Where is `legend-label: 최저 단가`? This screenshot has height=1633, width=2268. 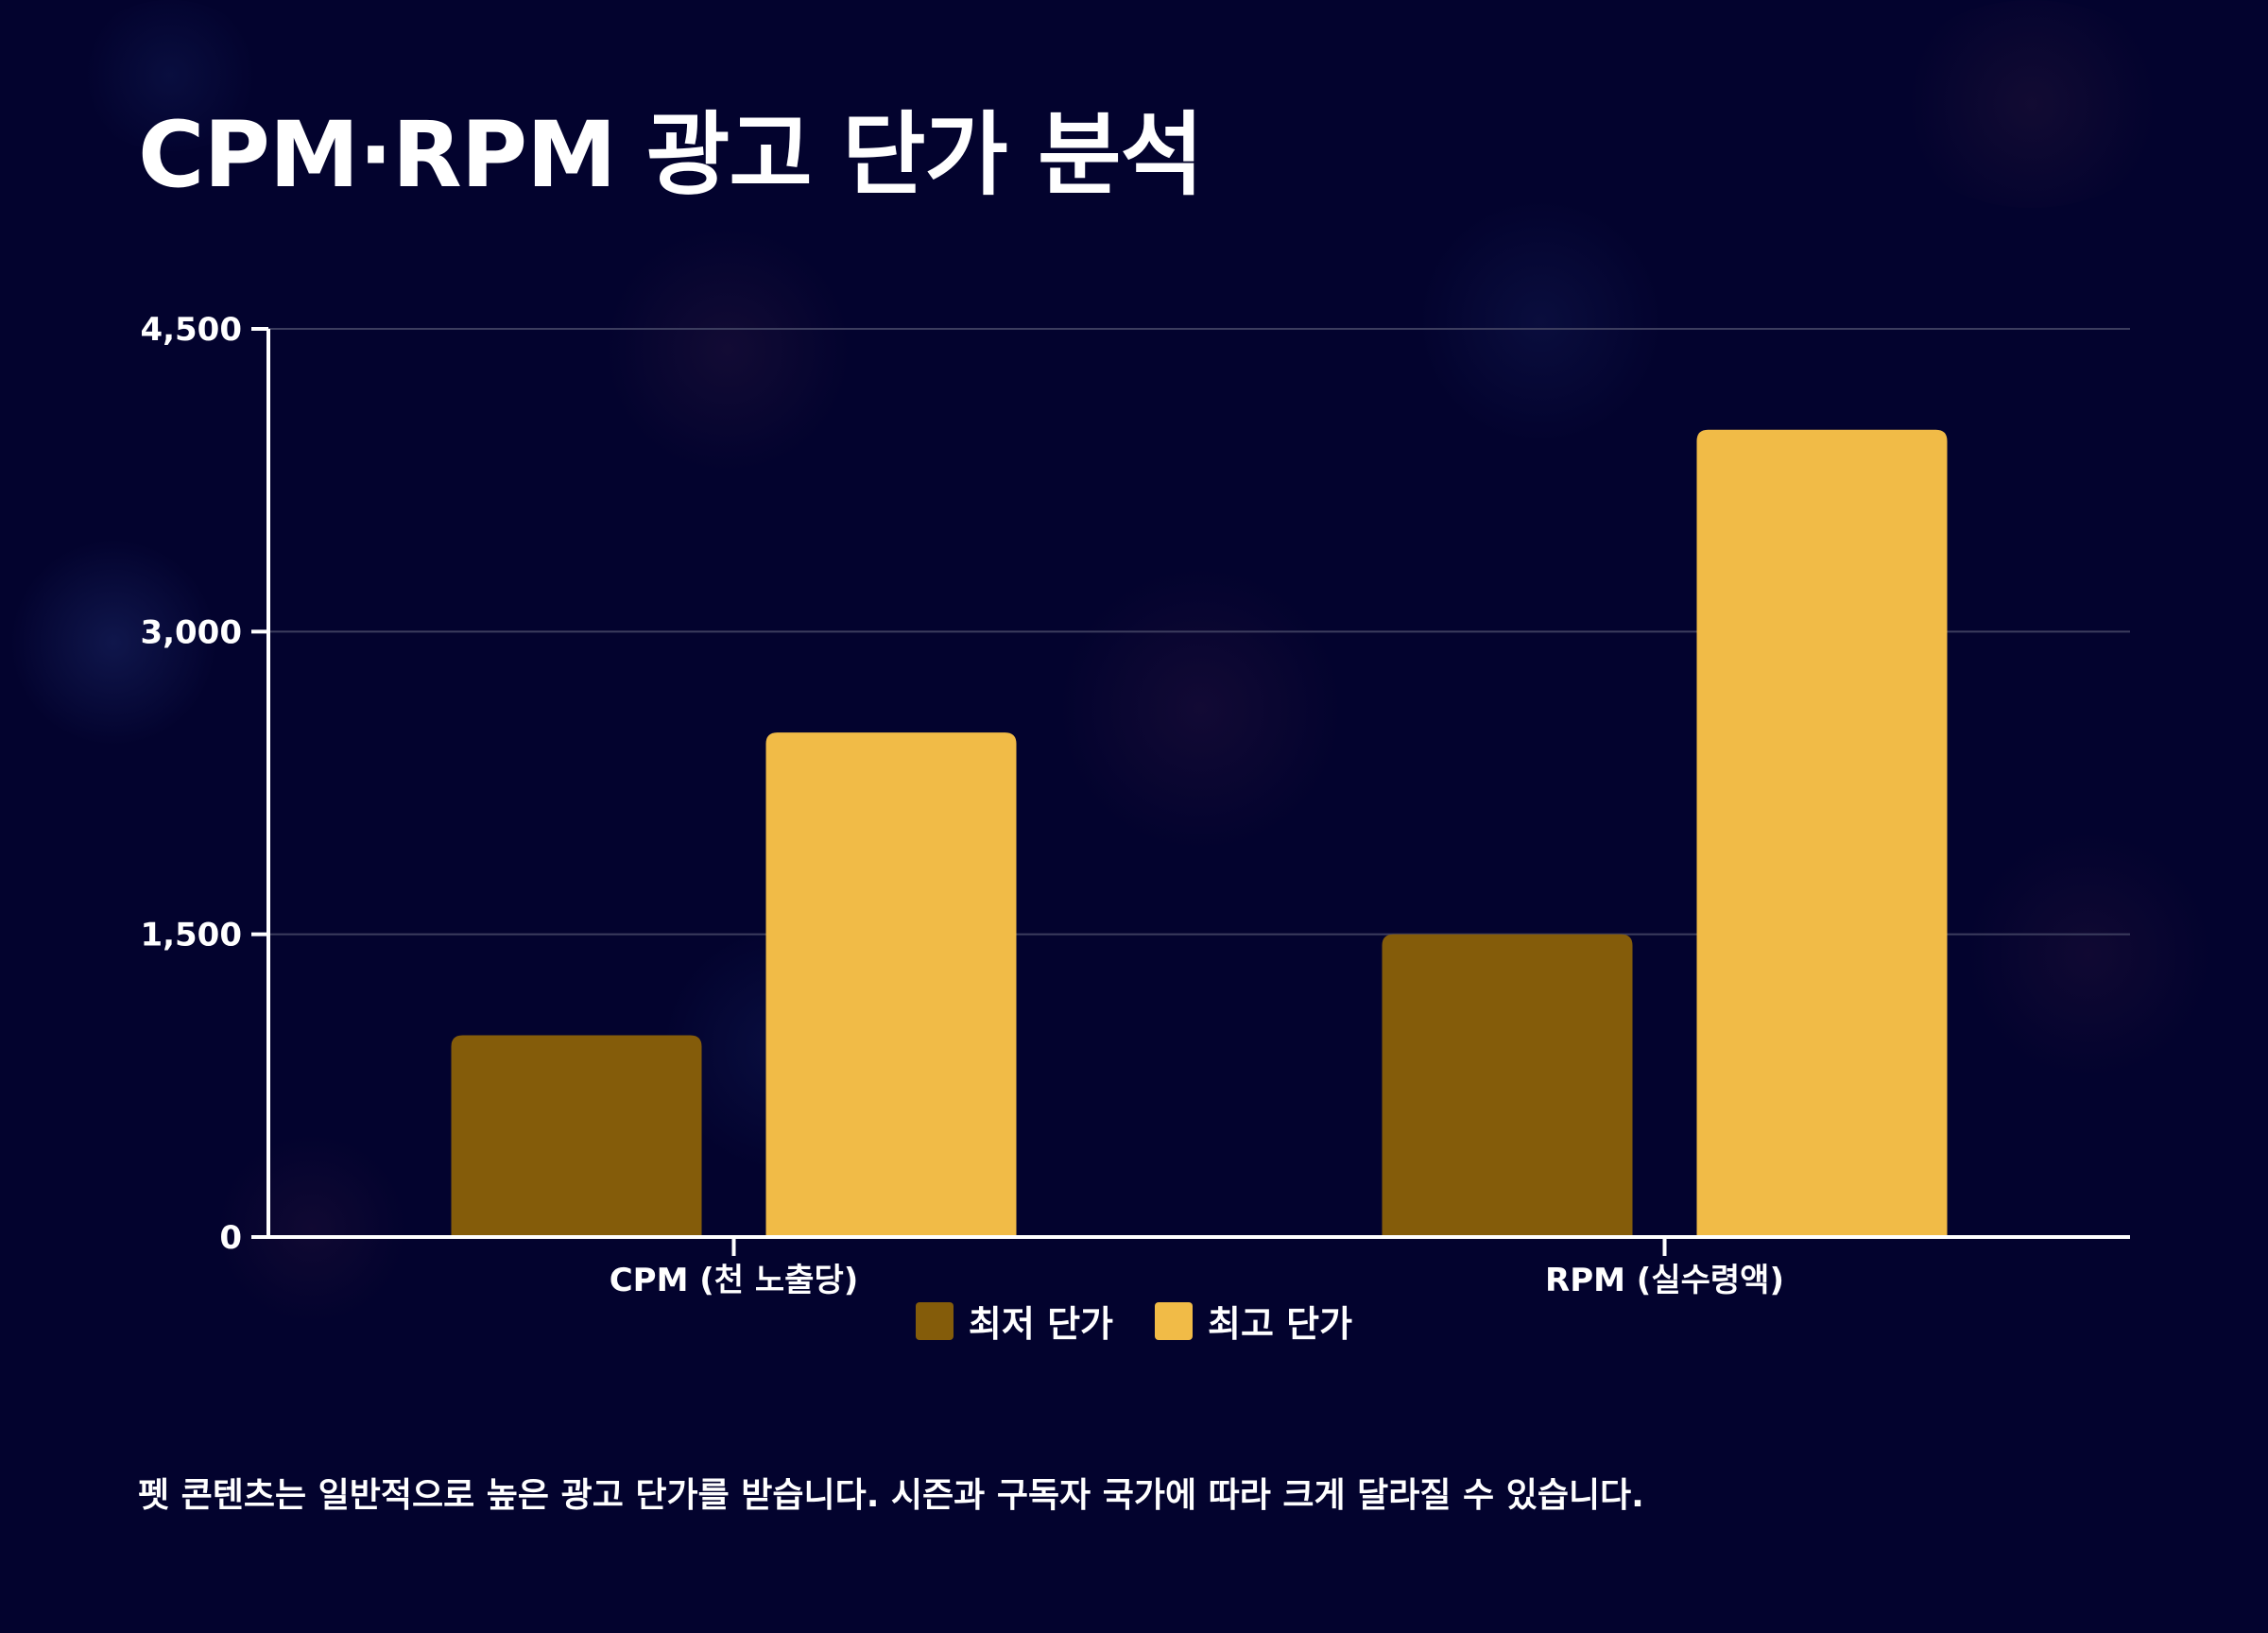 legend-label: 최저 단가 is located at coordinates (1040, 1324).